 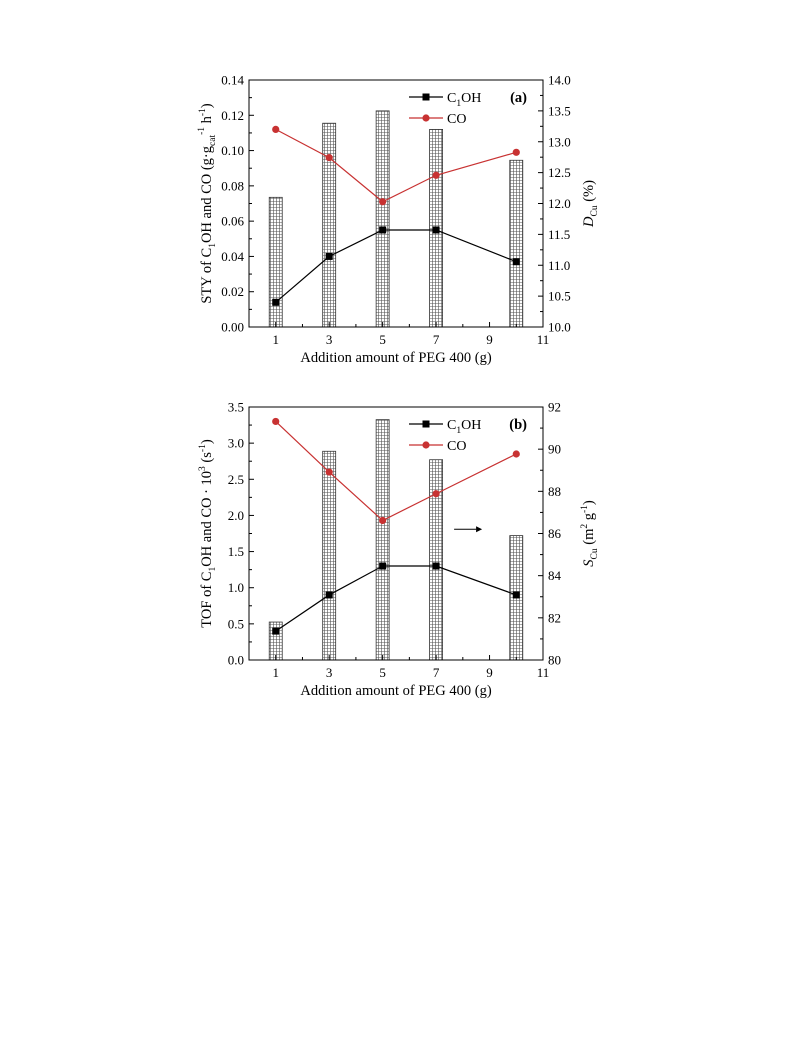 I want to click on y-axis-label: STY of C1OH and CO (g·gcat-1 h-1), so click(x=207, y=203).